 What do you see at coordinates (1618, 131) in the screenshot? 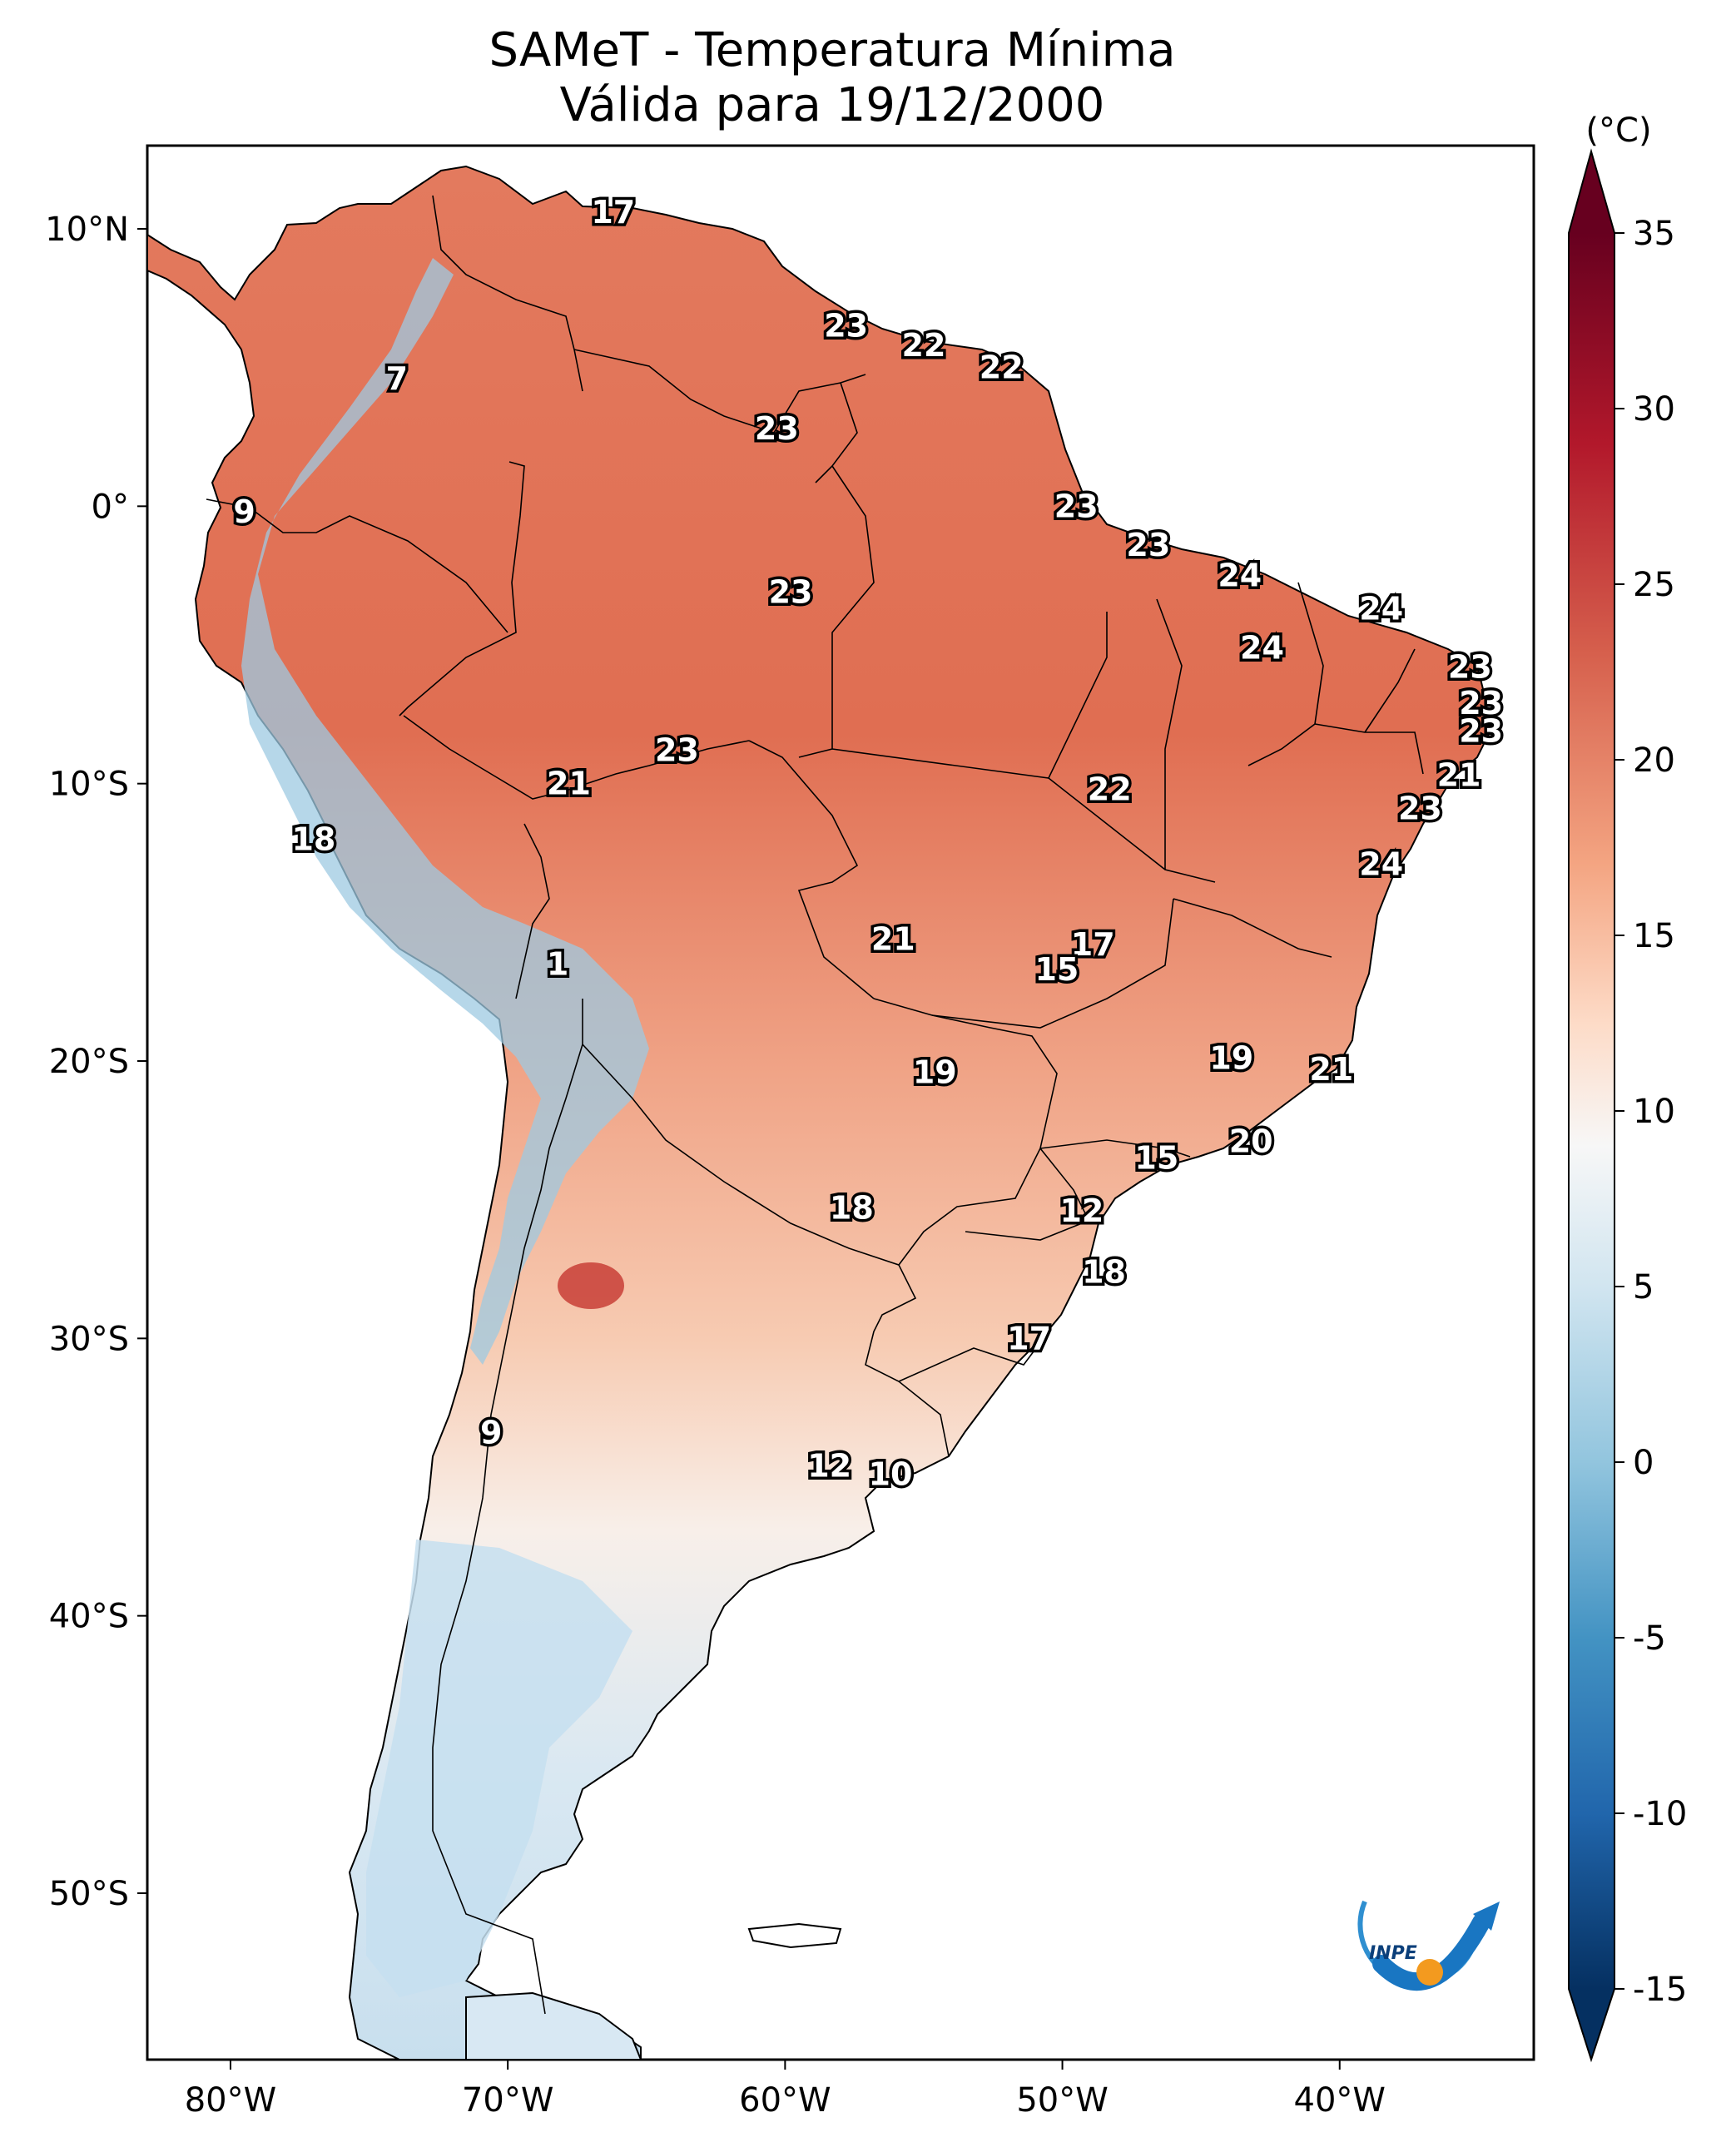
I see `colorbar-unit: (°C)` at bounding box center [1618, 131].